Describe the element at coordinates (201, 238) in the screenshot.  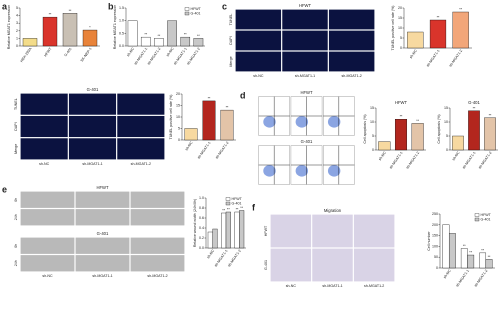
I see `y-tick-label: 0.2` at that location.